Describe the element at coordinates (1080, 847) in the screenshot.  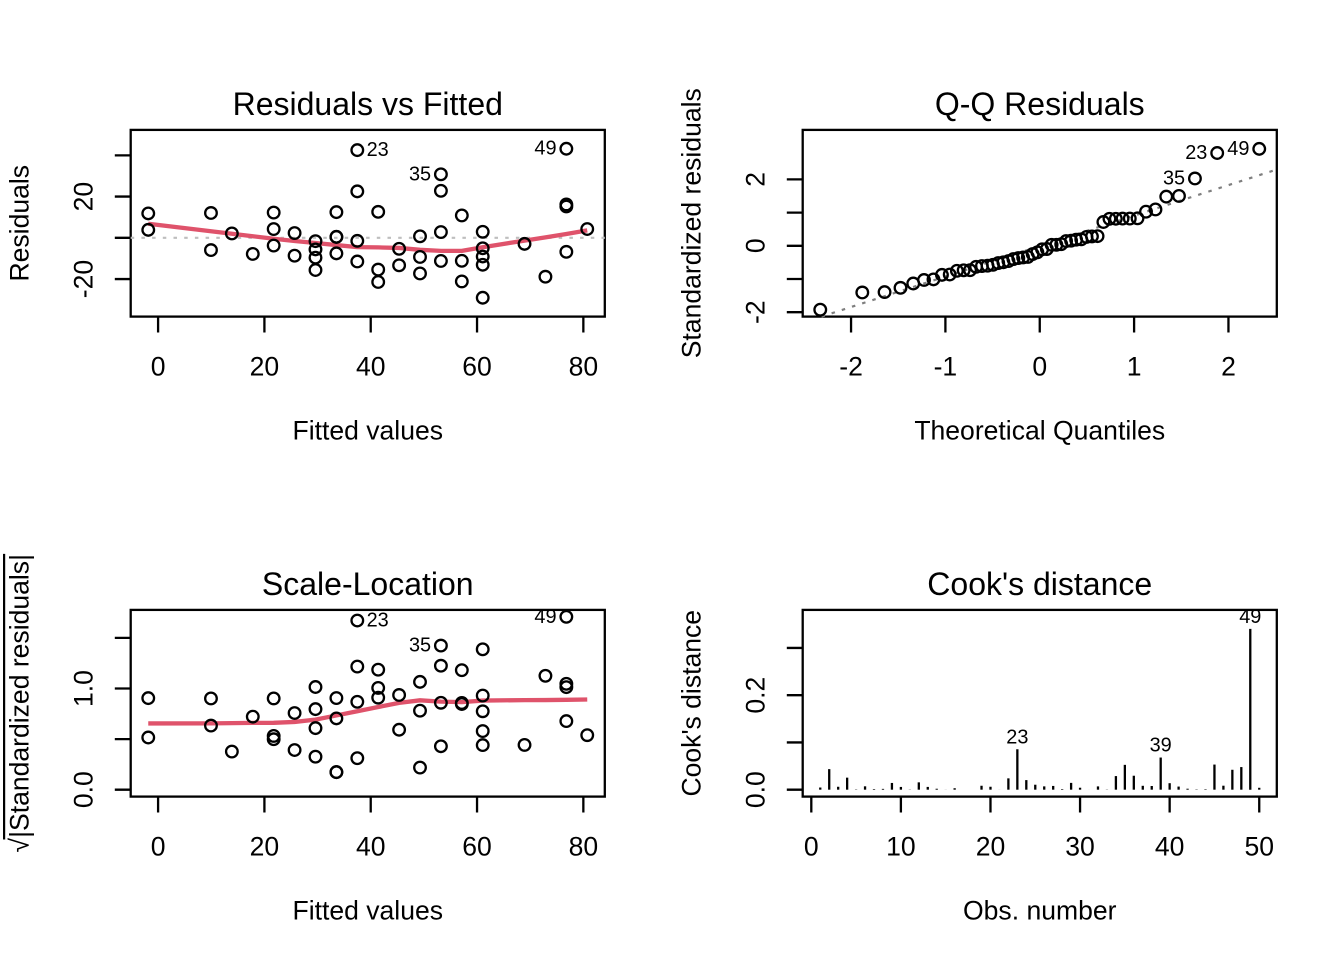
I see `svg-text: 30` at that location.